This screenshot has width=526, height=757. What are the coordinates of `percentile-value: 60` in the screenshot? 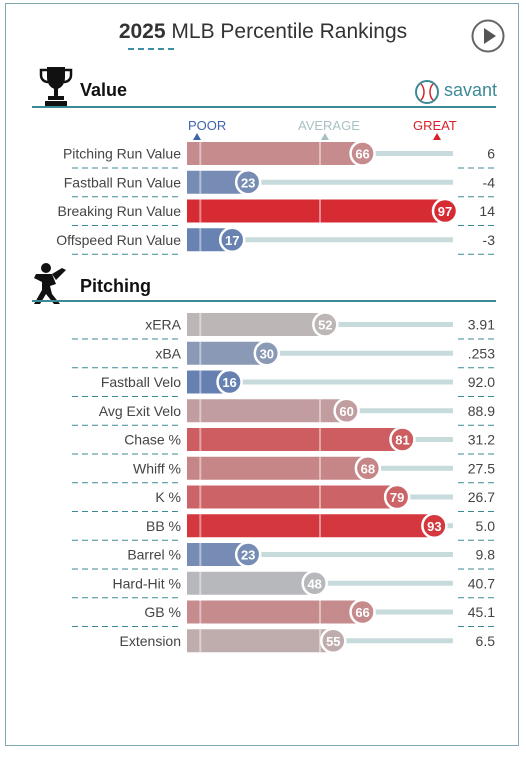 It's located at (346, 411).